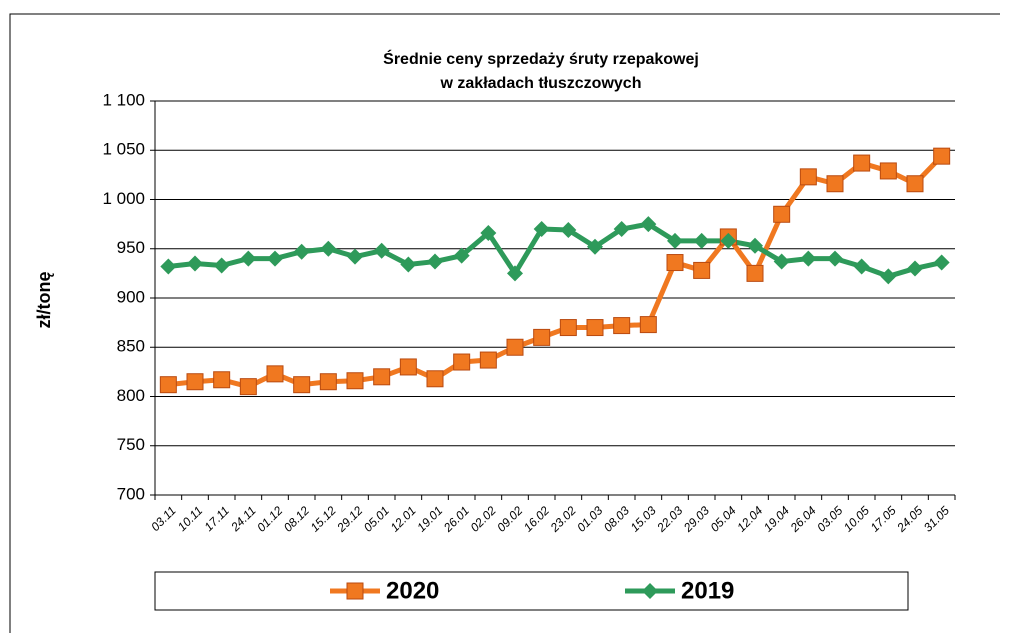 The image size is (1017, 633). I want to click on legend, so click(531, 591).